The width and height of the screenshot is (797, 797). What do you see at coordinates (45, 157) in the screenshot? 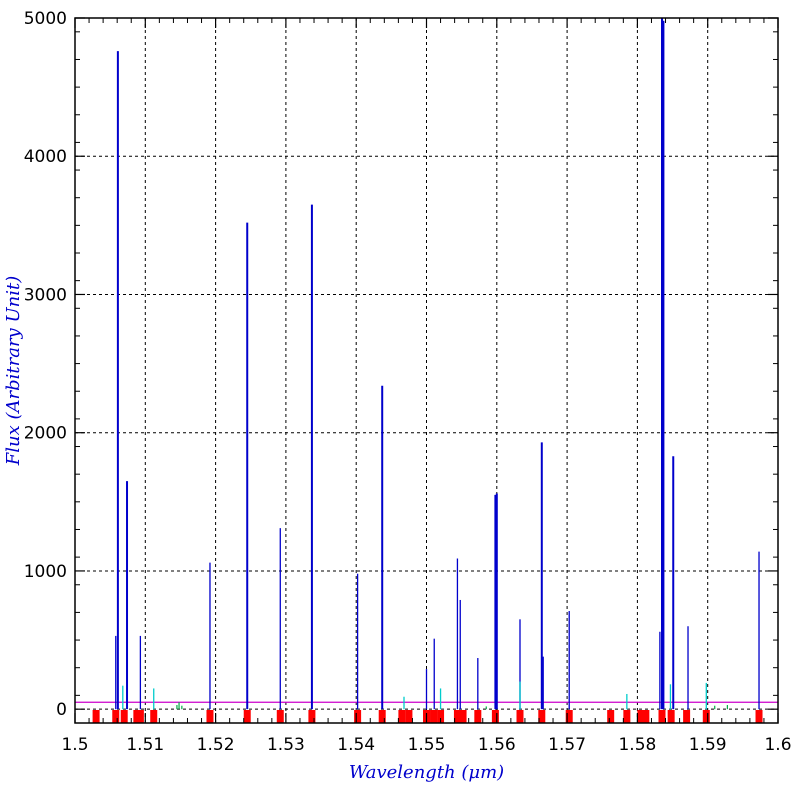
I see `y-tick-label: 4000` at bounding box center [45, 157].